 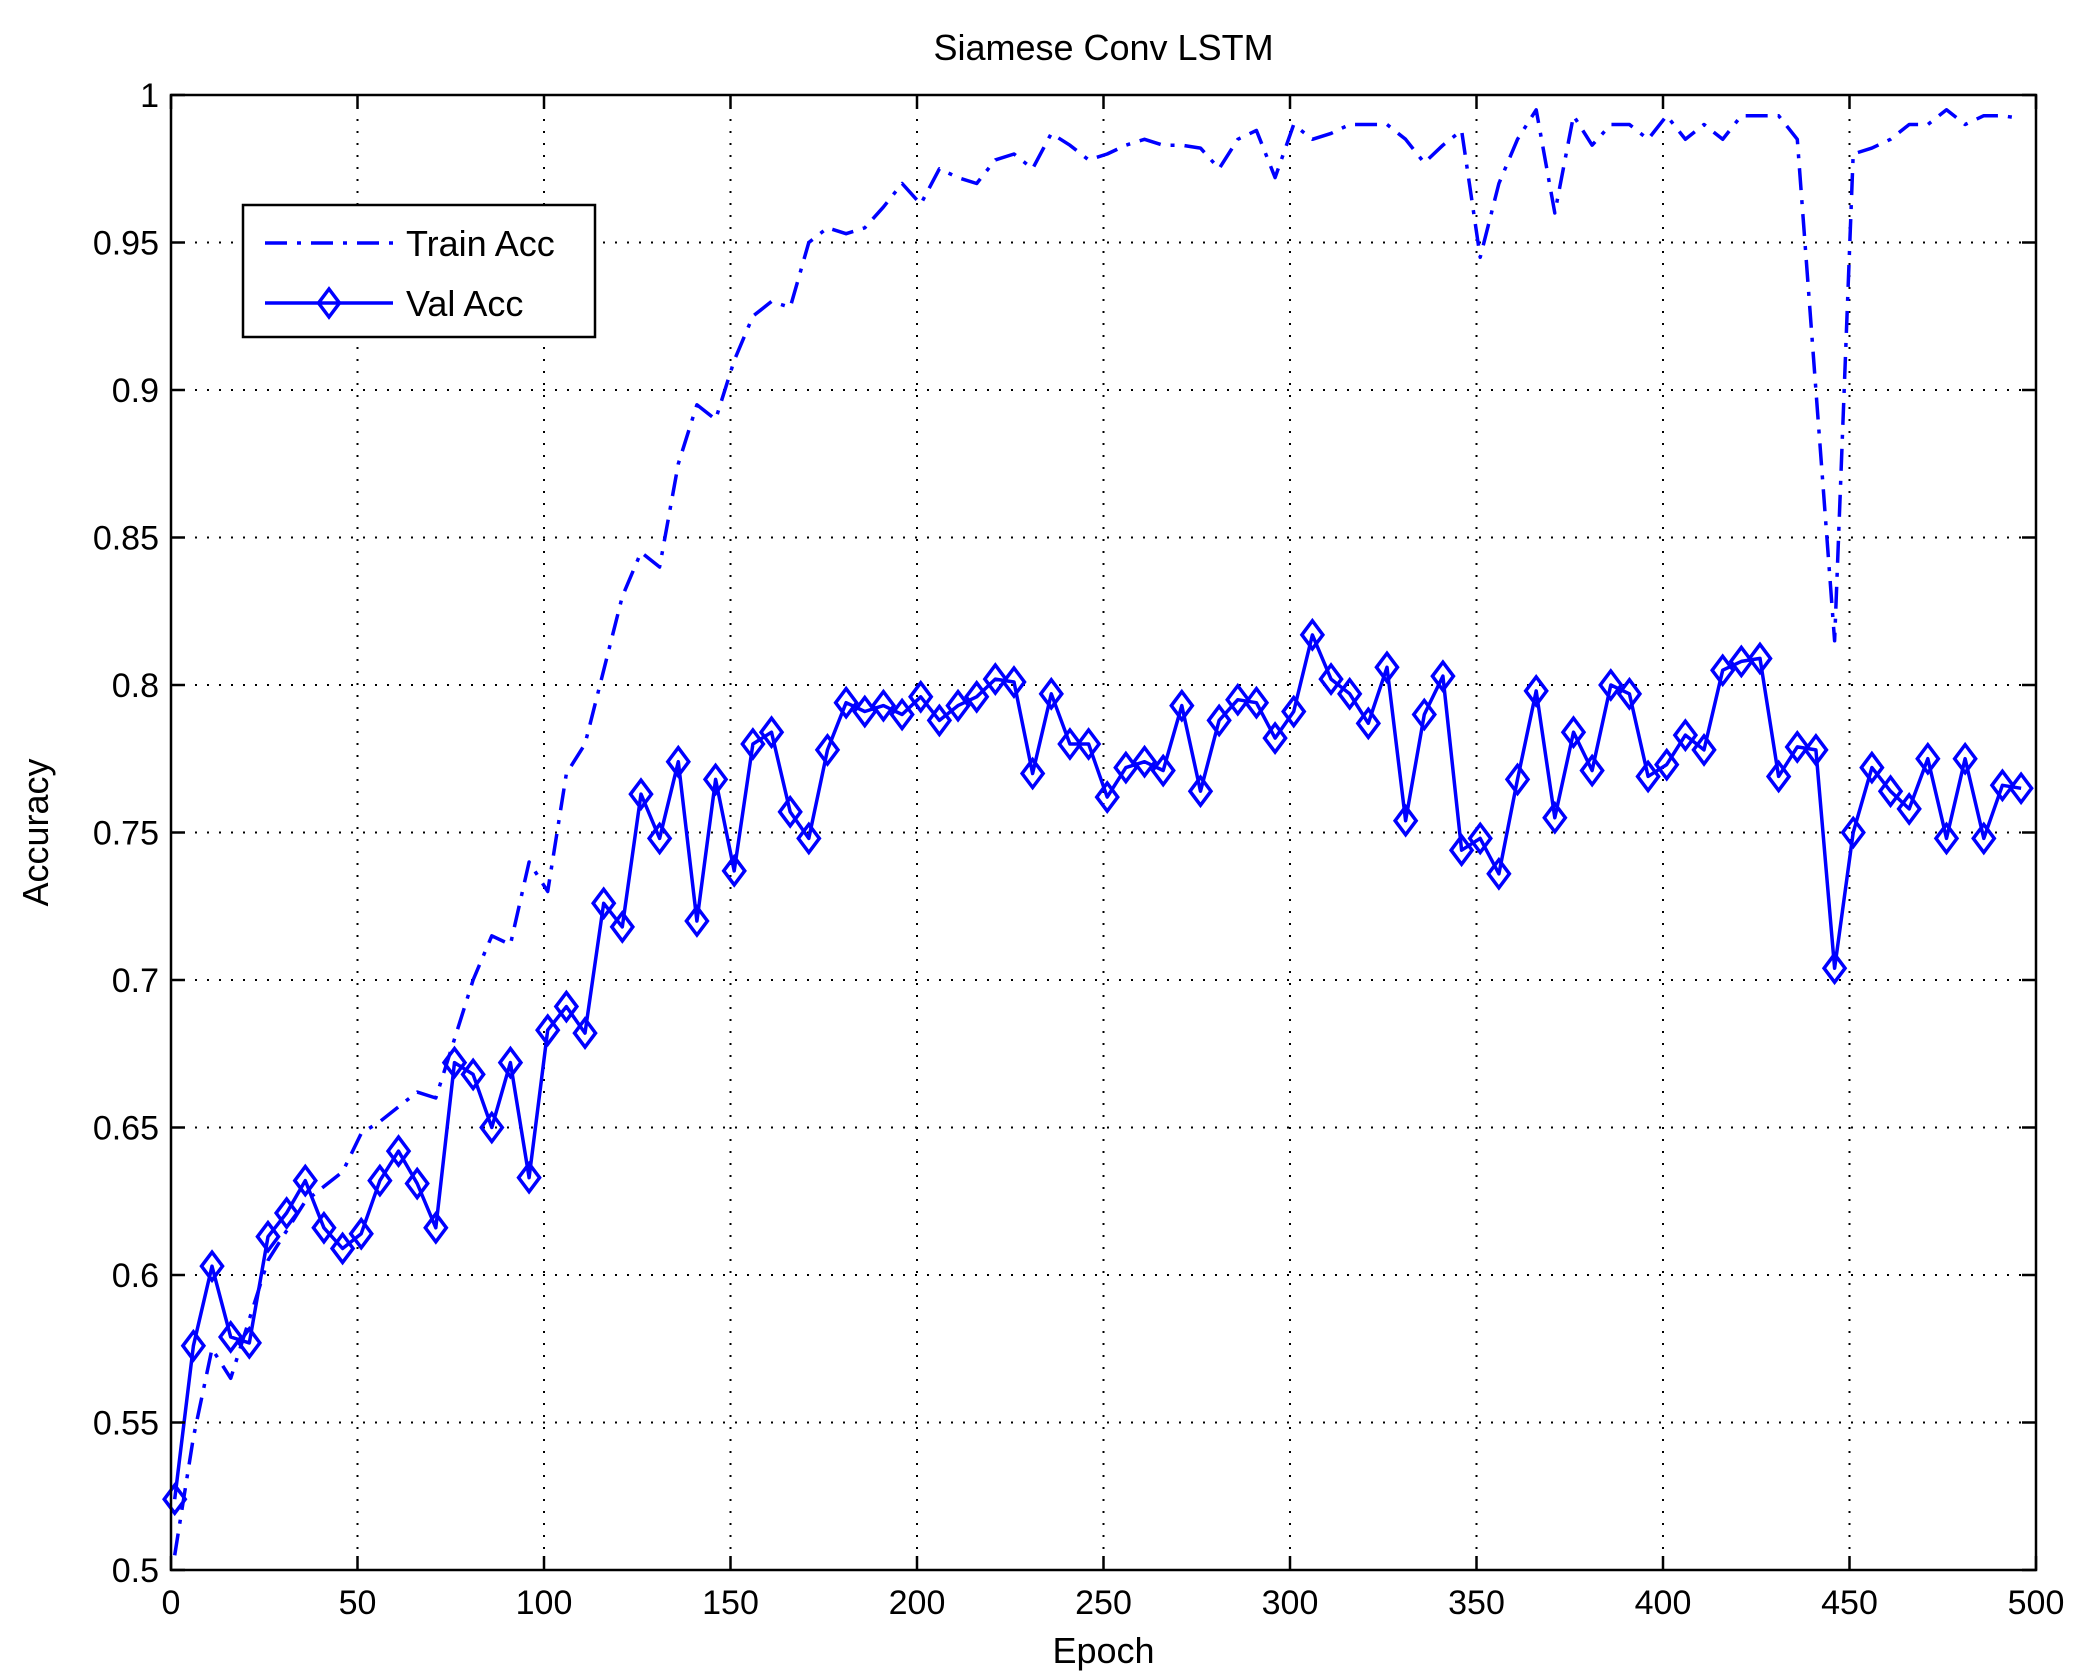 I want to click on legend-label-val-acc: Val Acc, so click(x=464, y=303).